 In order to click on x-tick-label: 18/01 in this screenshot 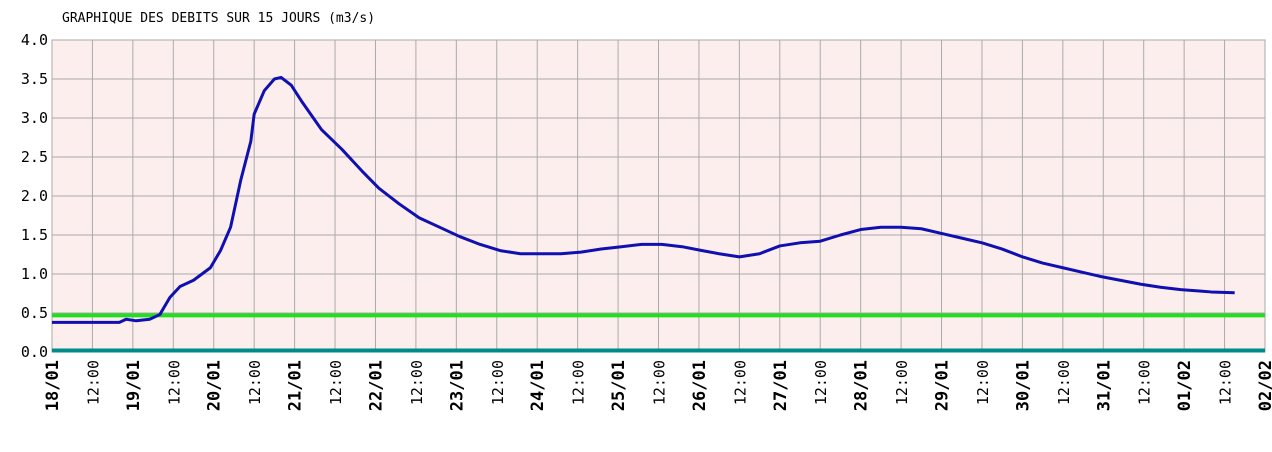, I will do `click(53, 385)`.